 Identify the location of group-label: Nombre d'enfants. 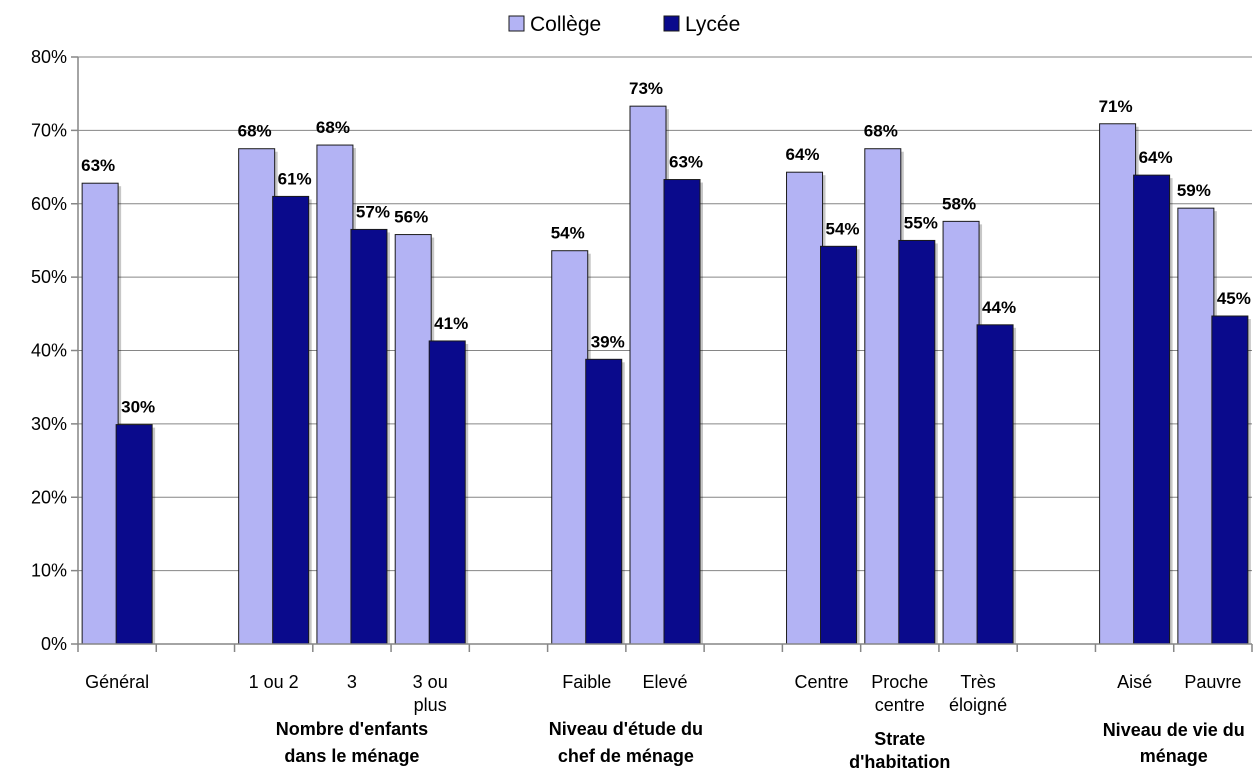
(352, 729).